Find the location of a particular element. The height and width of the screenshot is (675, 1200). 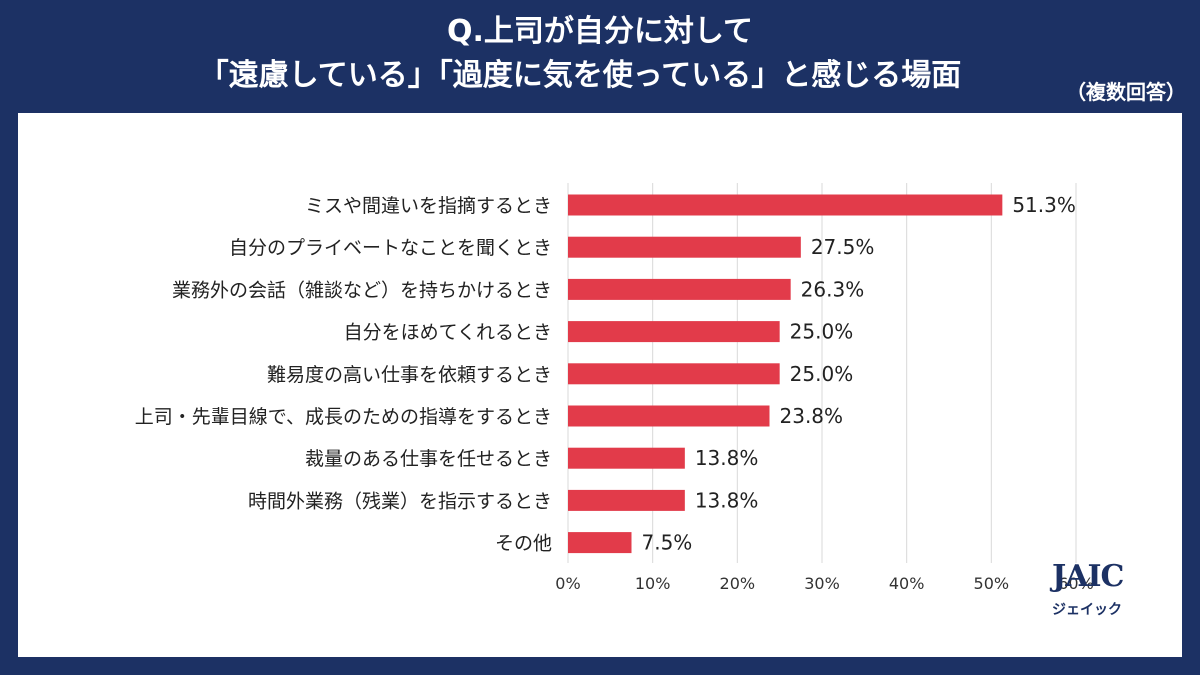

x-tick-label-60: 60% is located at coordinates (1076, 583).